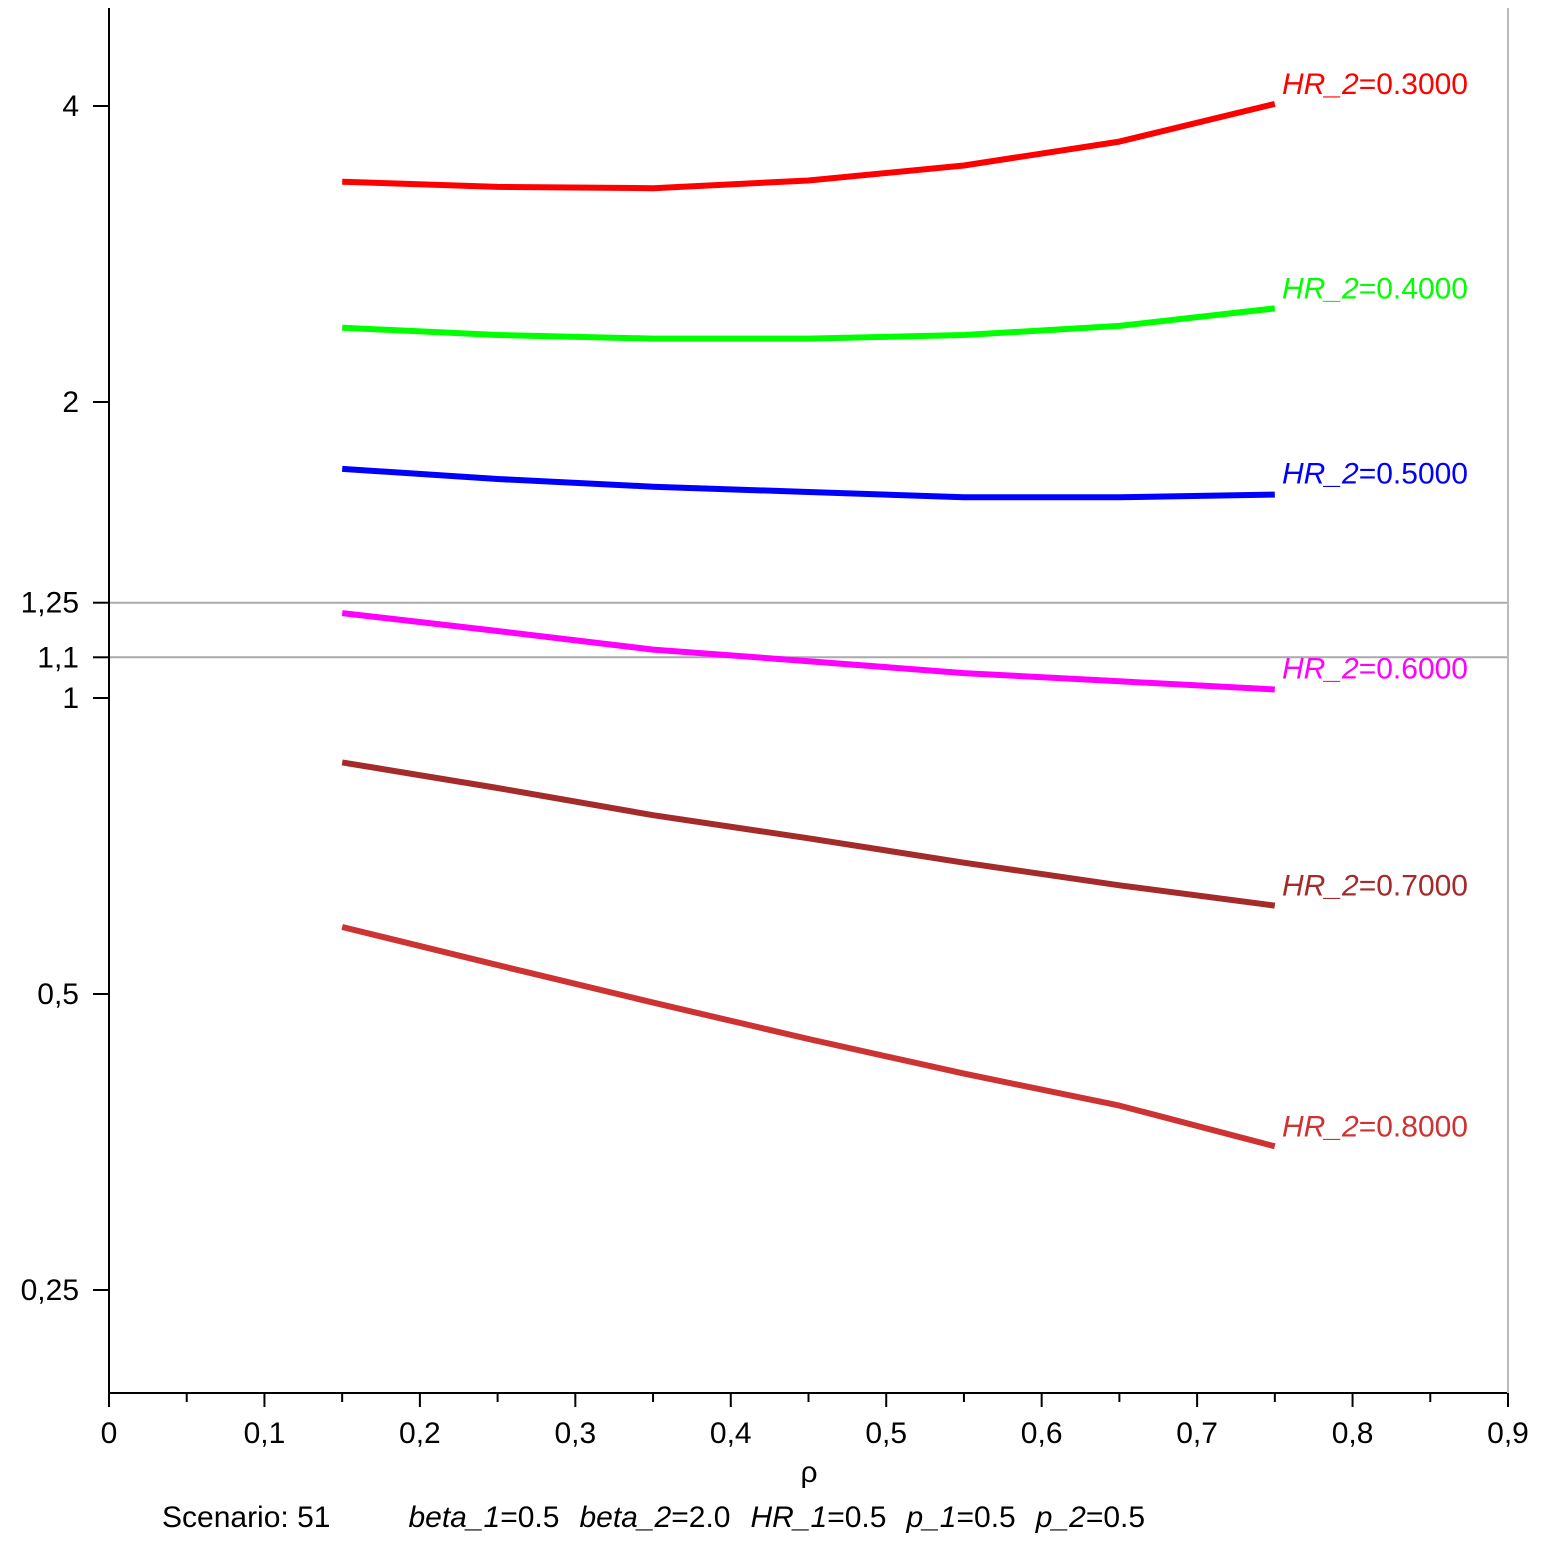 This screenshot has height=1542, width=1542. I want to click on x-tick-label: 0,3, so click(575, 1433).